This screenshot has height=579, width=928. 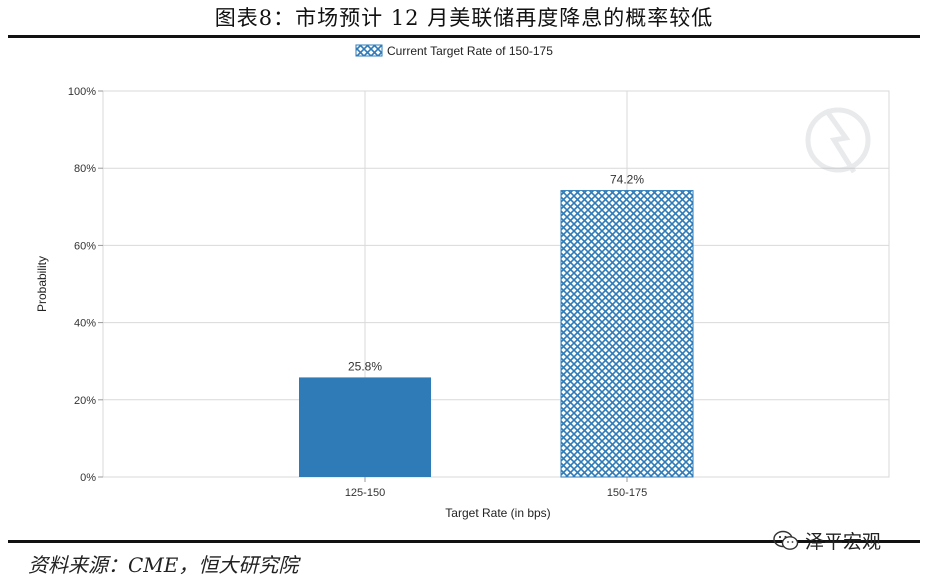 I want to click on legend-swatch, so click(x=369, y=50).